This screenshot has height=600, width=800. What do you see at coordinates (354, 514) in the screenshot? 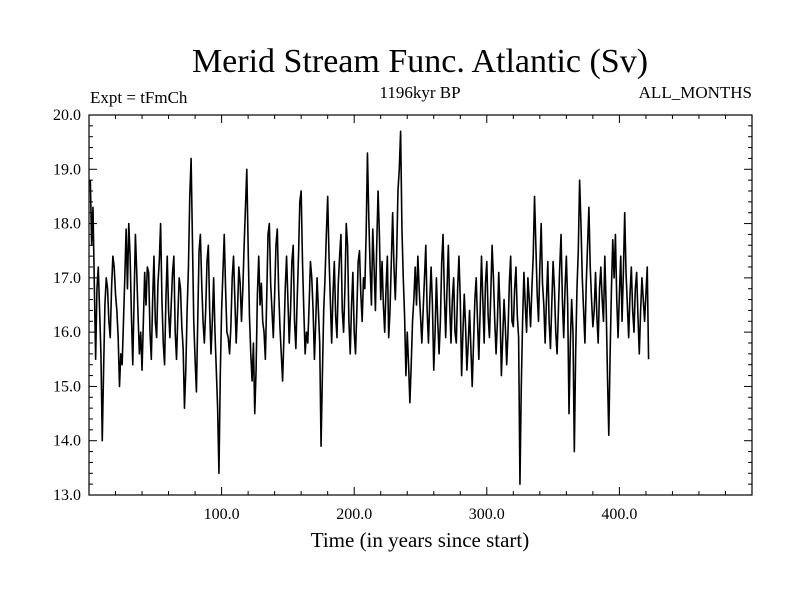
I see `x-tick-label: 200.0` at bounding box center [354, 514].